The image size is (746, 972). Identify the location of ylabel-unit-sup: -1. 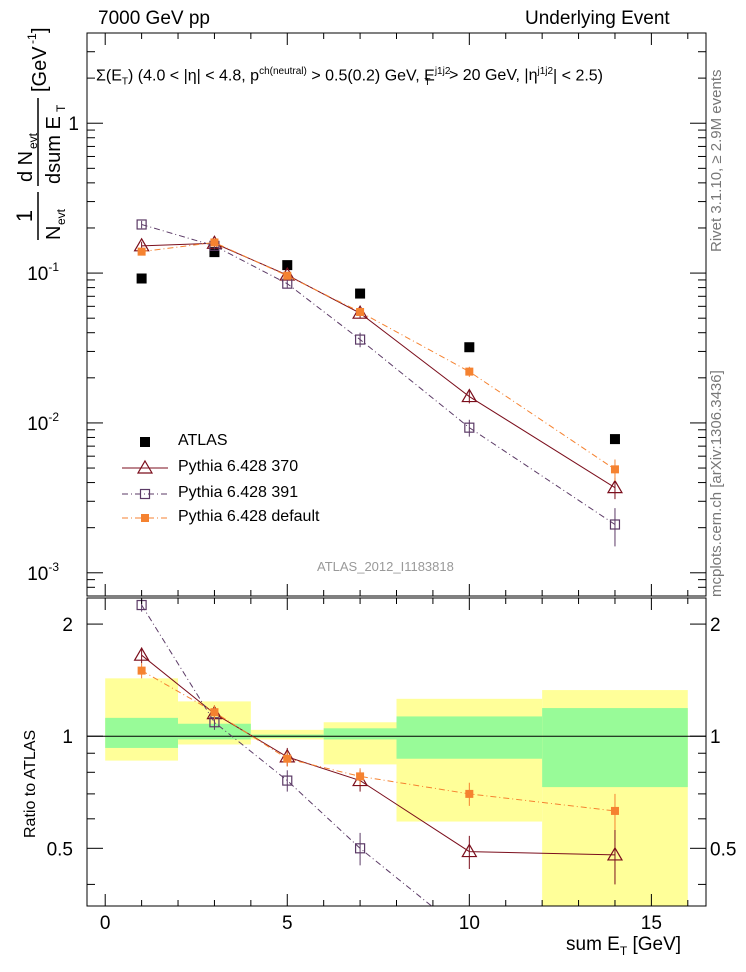
(32, 38).